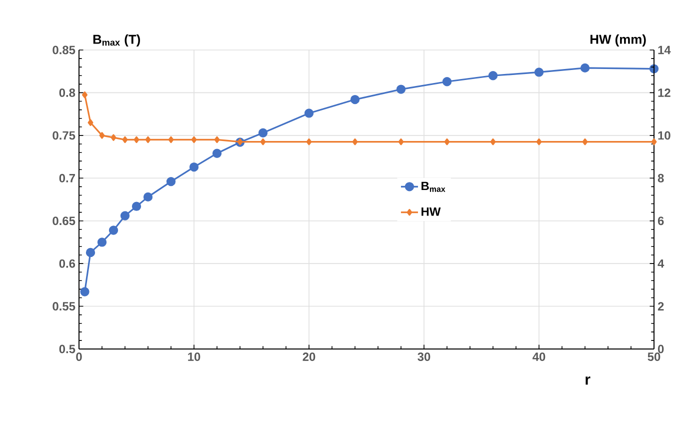 The height and width of the screenshot is (428, 694). I want to click on y-tick-label: 0.75, so click(64, 135).